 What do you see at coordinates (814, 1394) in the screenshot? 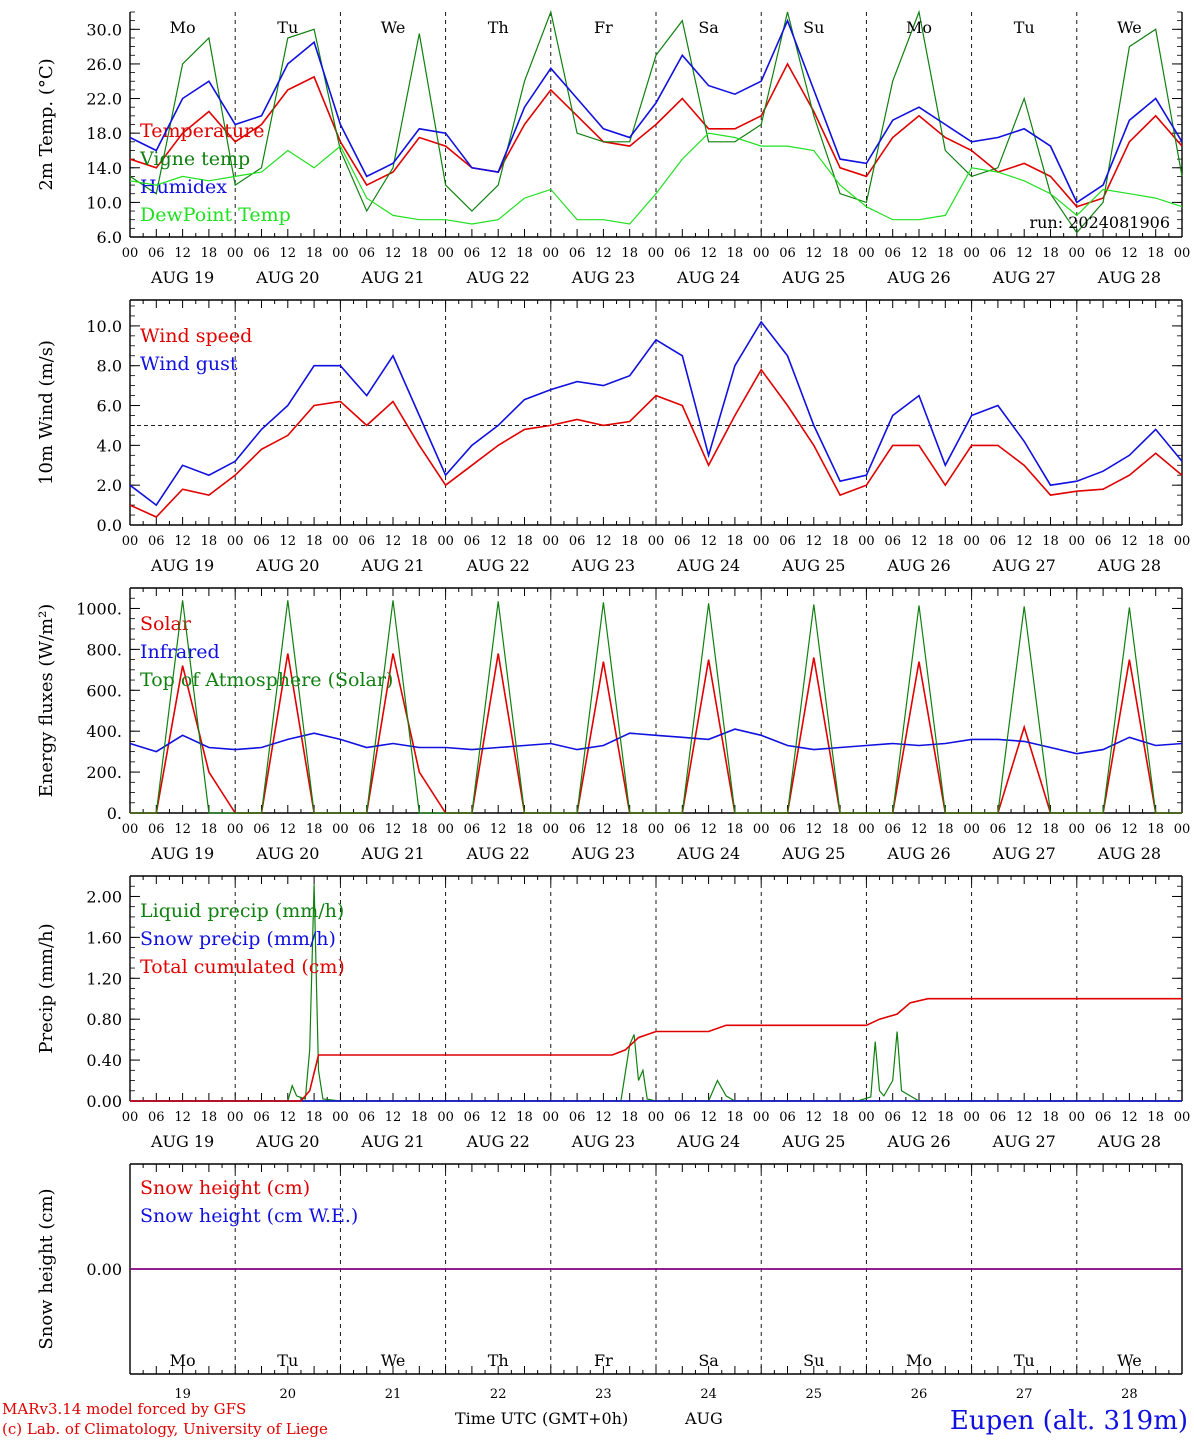
I see `day-number: 25` at bounding box center [814, 1394].